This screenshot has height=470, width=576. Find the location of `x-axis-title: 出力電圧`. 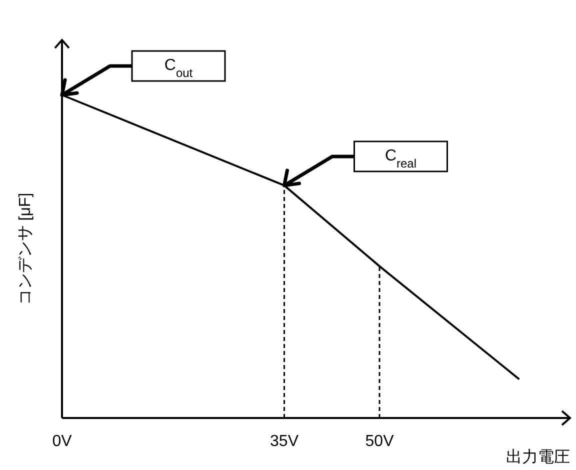

x-axis-title: 出力電圧 is located at coordinates (538, 457).